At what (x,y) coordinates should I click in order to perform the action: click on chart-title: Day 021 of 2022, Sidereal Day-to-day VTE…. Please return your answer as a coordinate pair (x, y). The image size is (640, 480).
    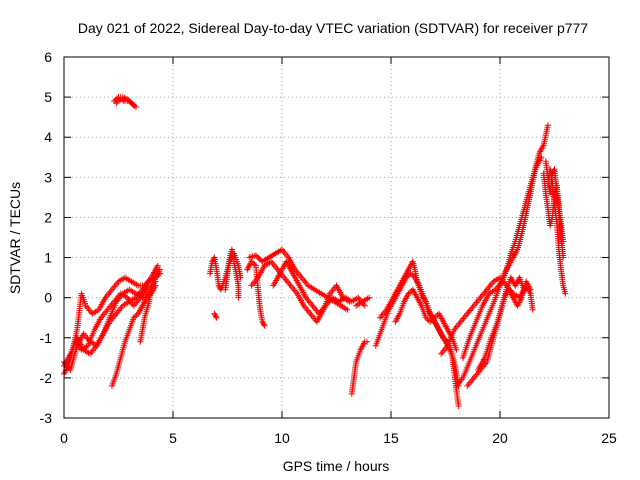
    Looking at the image, I should click on (333, 28).